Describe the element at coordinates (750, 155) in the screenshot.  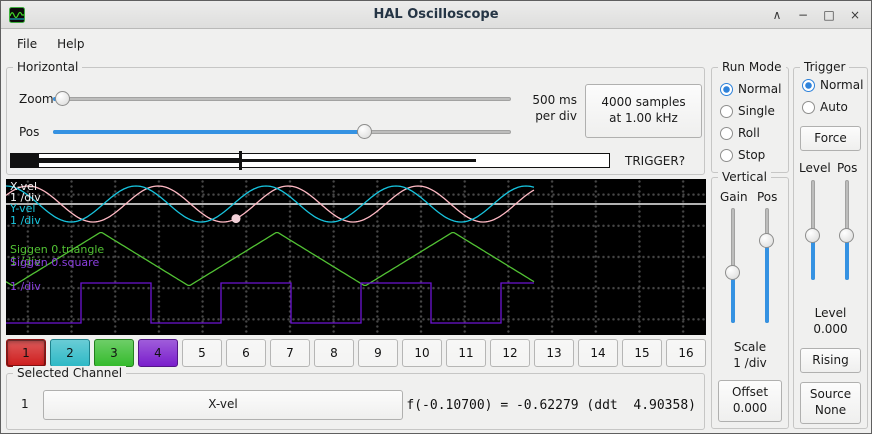
I see `run-mode-option-stop: Stop` at that location.